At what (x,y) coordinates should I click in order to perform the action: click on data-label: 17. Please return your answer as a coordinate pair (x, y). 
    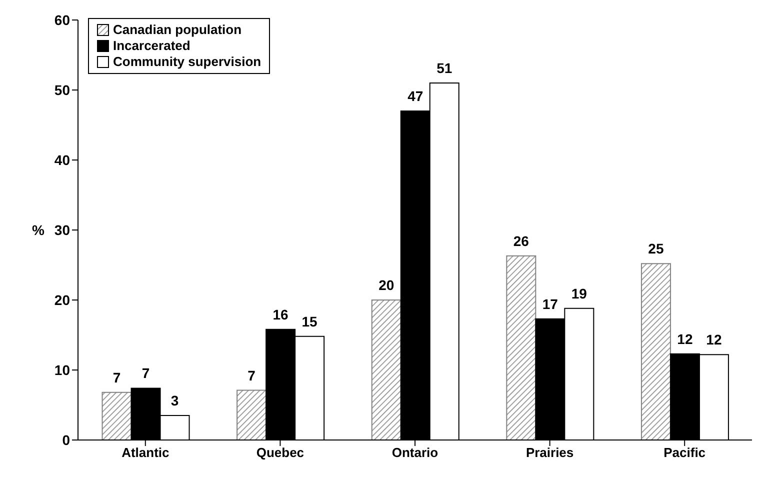
    Looking at the image, I should click on (550, 304).